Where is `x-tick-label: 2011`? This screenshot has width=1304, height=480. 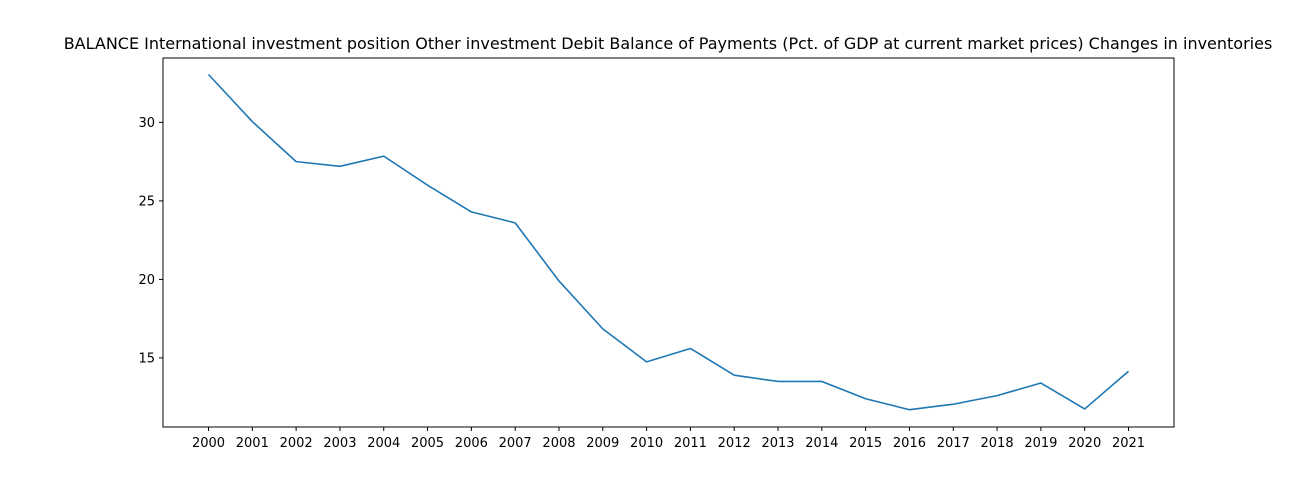
x-tick-label: 2011 is located at coordinates (690, 443).